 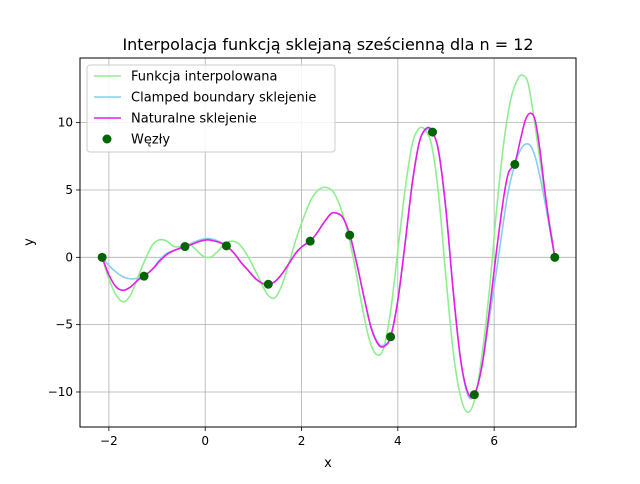 I want to click on y-tick-label: 10, so click(x=65, y=123).